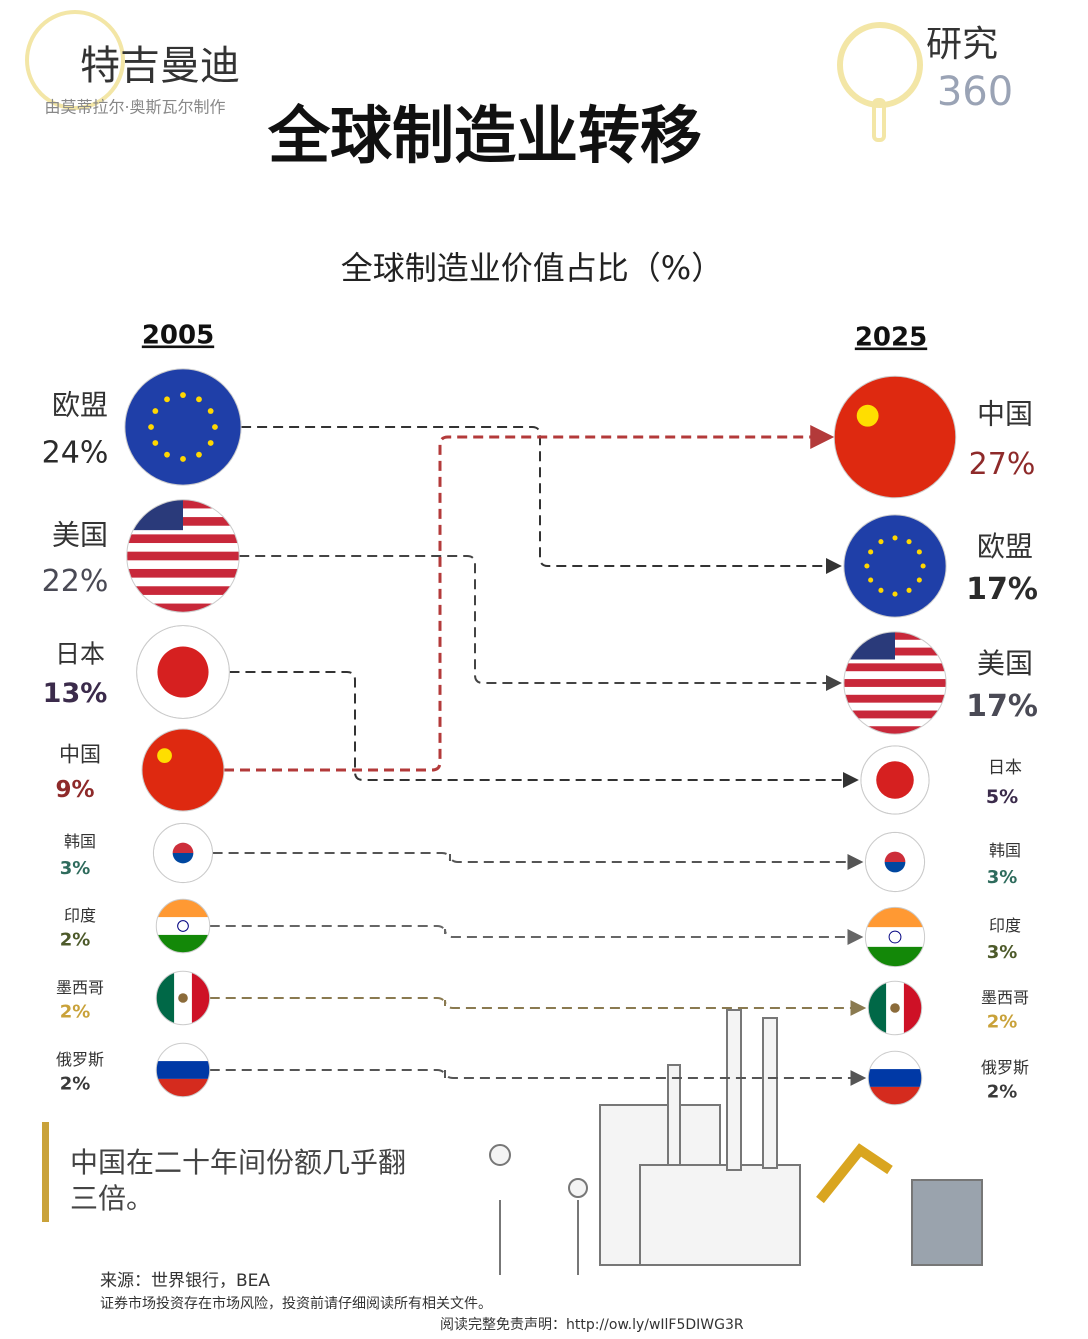 Image resolution: width=1088 pixels, height=1339 pixels. I want to click on flag-emblem, so click(183, 998).